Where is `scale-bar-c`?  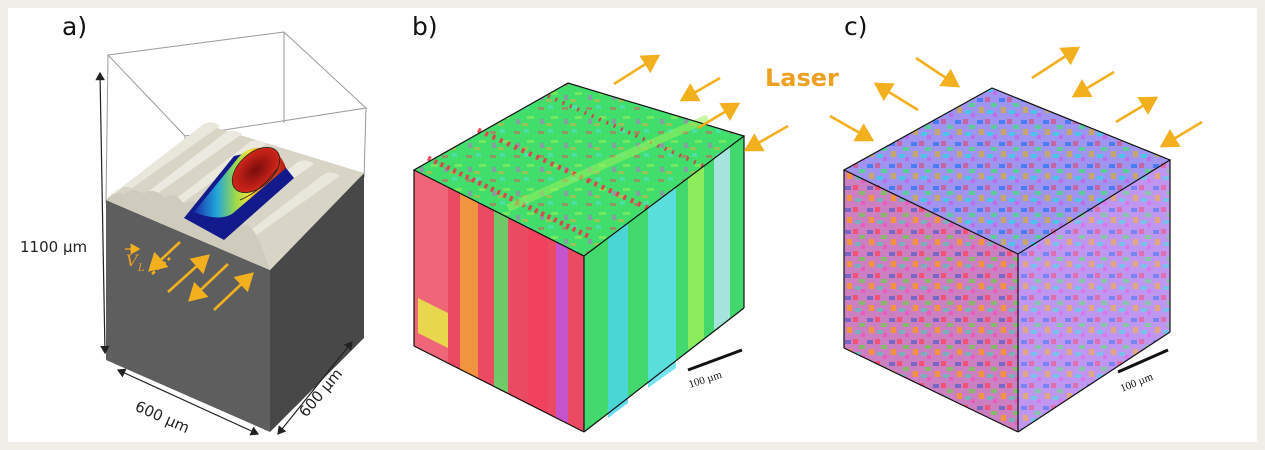
scale-bar-c is located at coordinates (1143, 361).